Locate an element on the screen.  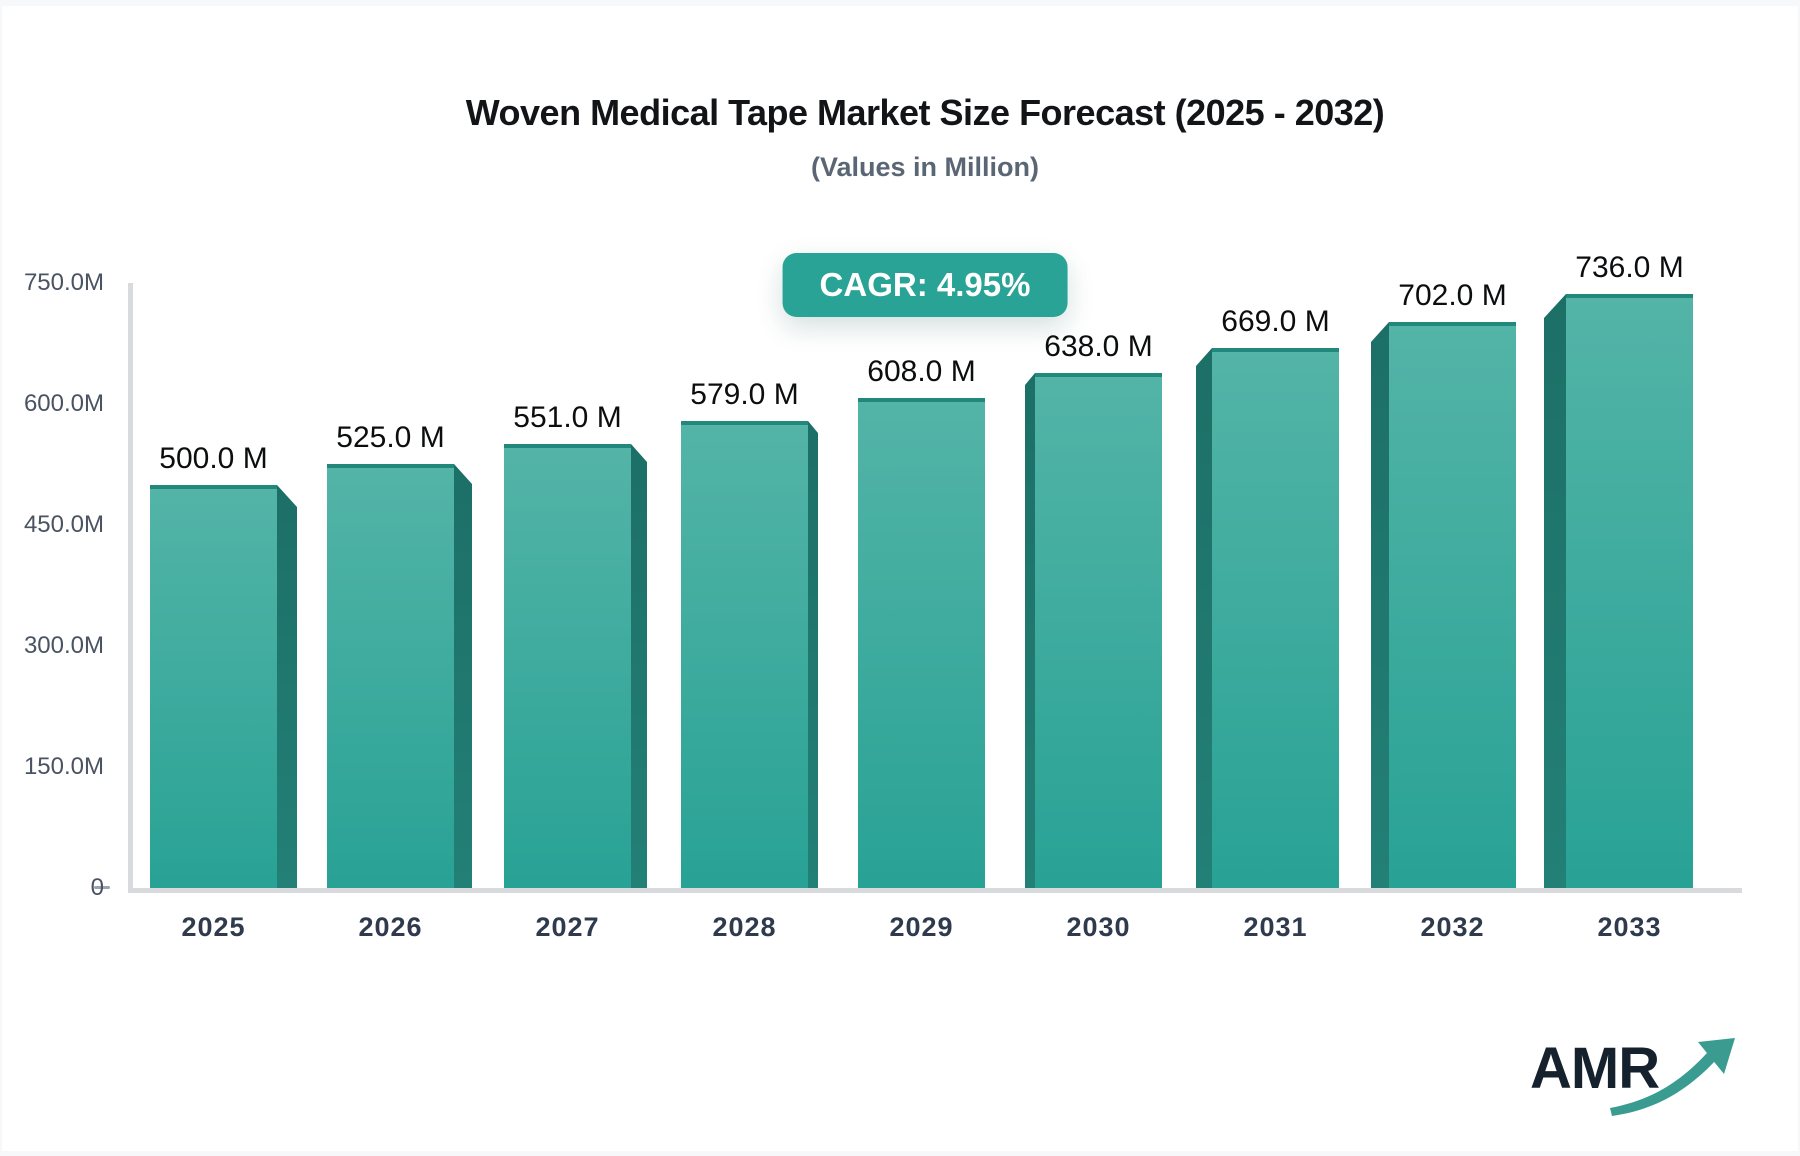
y-tick-label: 150.0M is located at coordinates (63, 766).